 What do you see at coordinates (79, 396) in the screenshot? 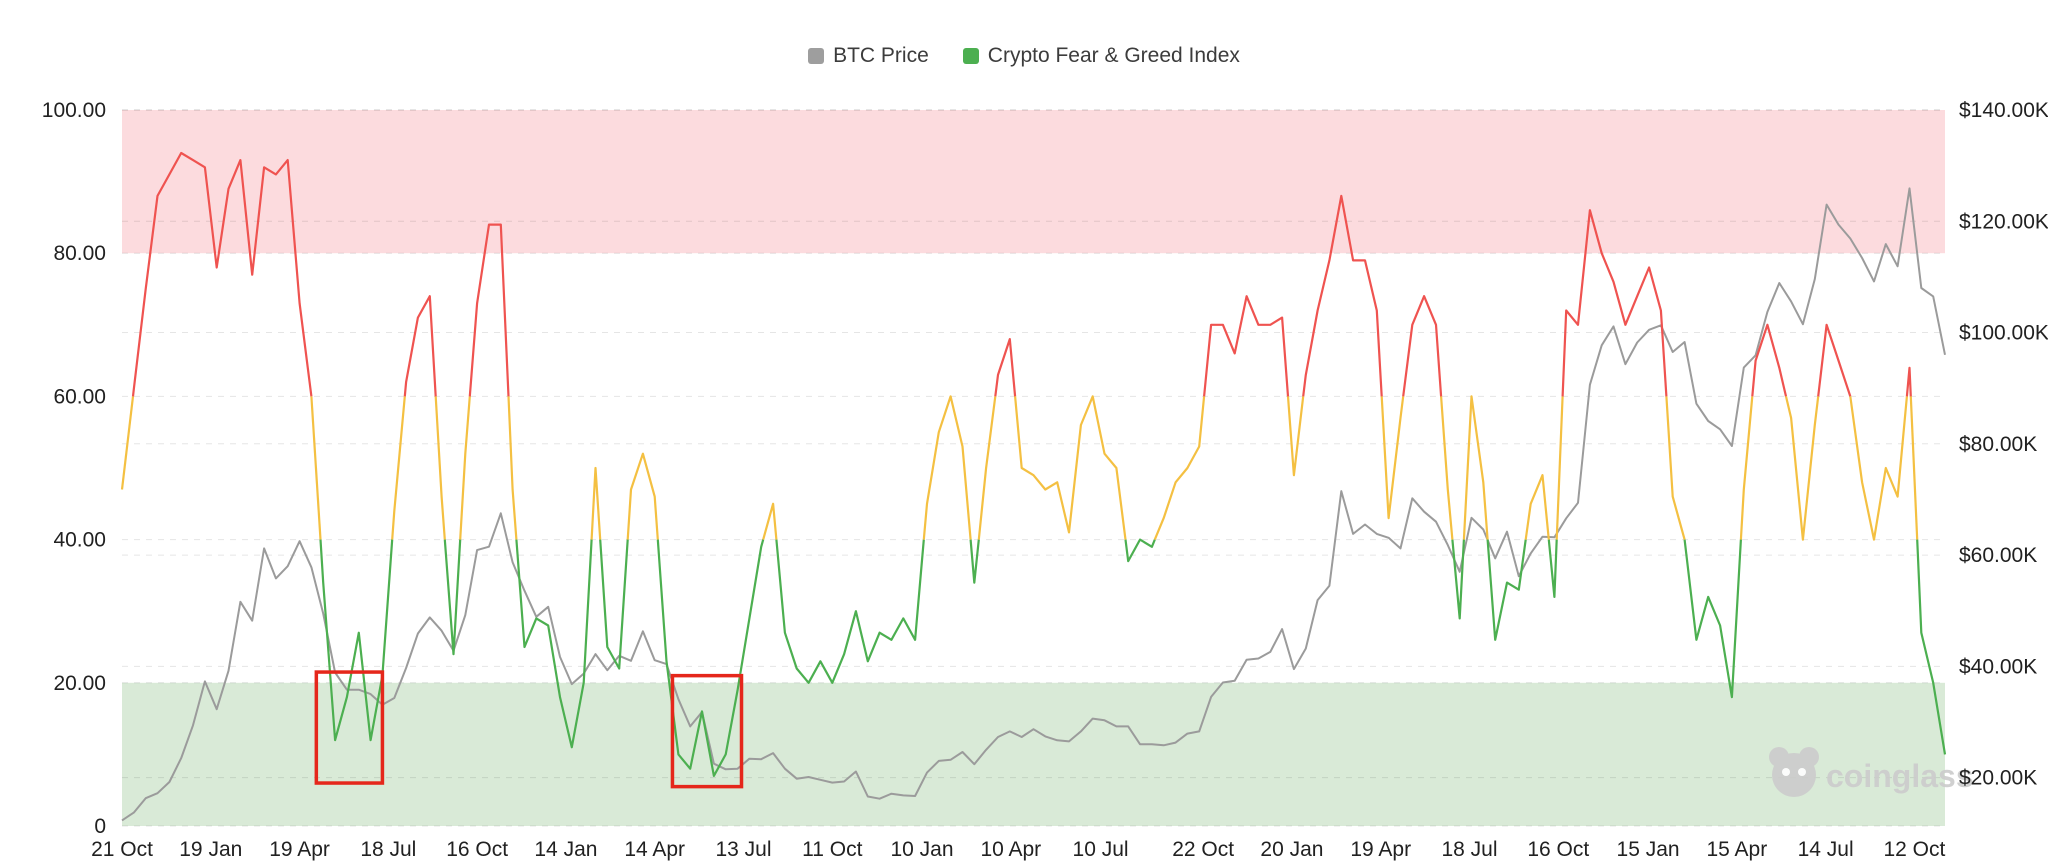
I see `left-axis-tick: 60.00` at bounding box center [79, 396].